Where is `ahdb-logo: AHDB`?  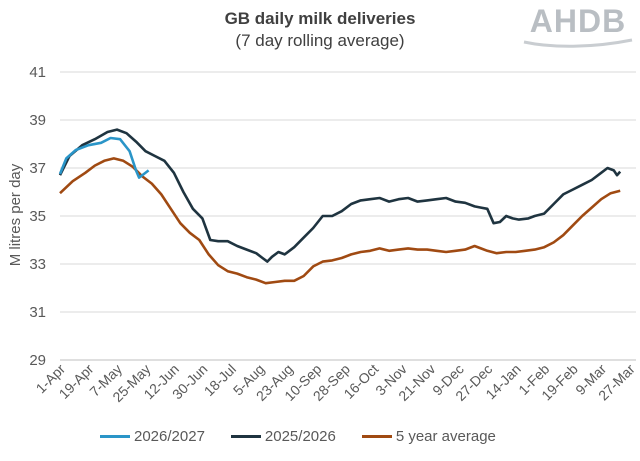
ahdb-logo: AHDB is located at coordinates (578, 28).